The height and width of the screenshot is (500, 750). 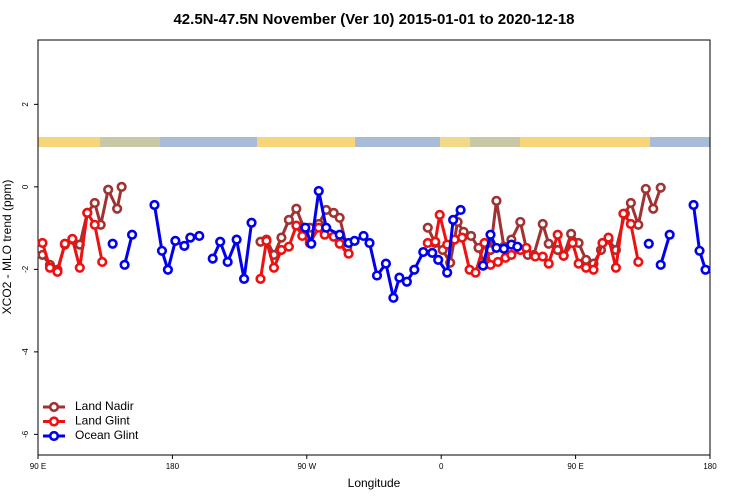 I want to click on y-tick-label: -6, so click(x=25, y=434).